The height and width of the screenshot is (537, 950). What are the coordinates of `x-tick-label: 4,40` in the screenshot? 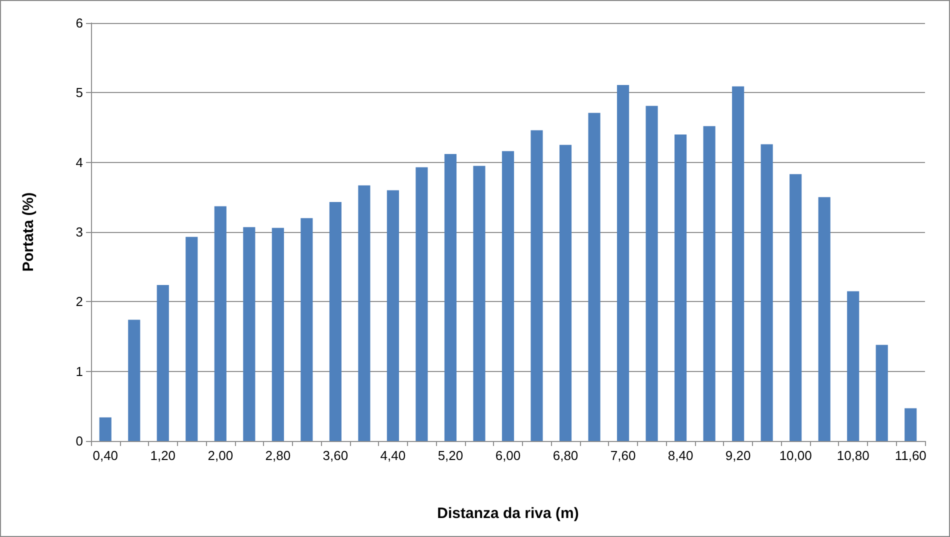 It's located at (393, 455).